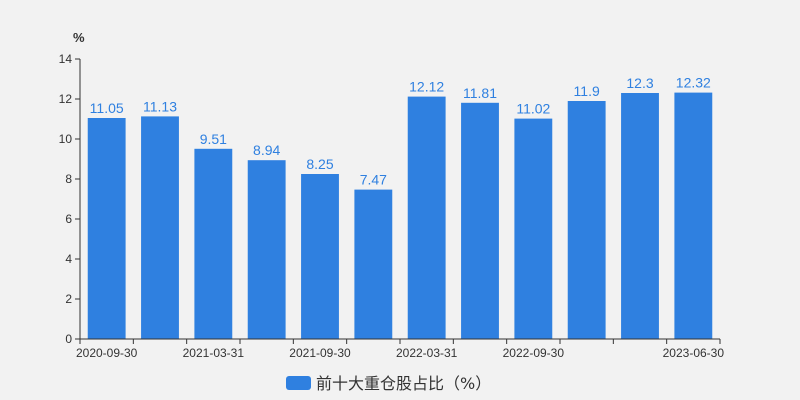  Describe the element at coordinates (427, 353) in the screenshot. I see `x-tick-label: 2022-03-31` at that location.